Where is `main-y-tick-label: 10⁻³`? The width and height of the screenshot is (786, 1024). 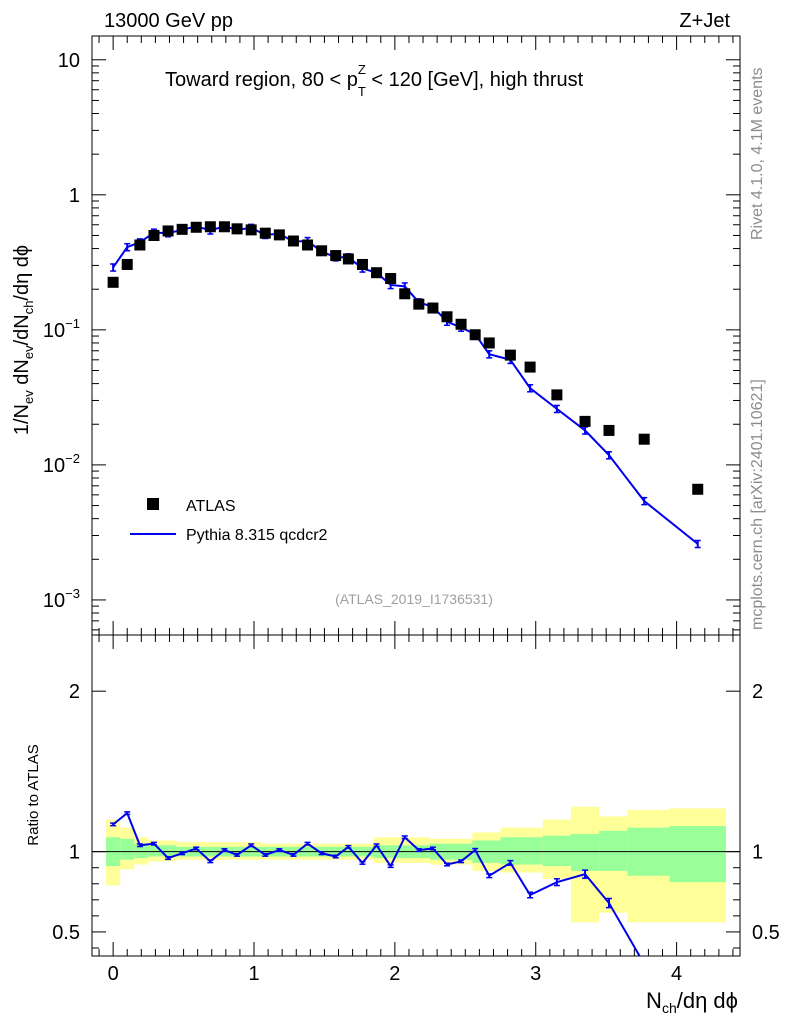
main-y-tick-label: 10⁻³ is located at coordinates (61, 599).